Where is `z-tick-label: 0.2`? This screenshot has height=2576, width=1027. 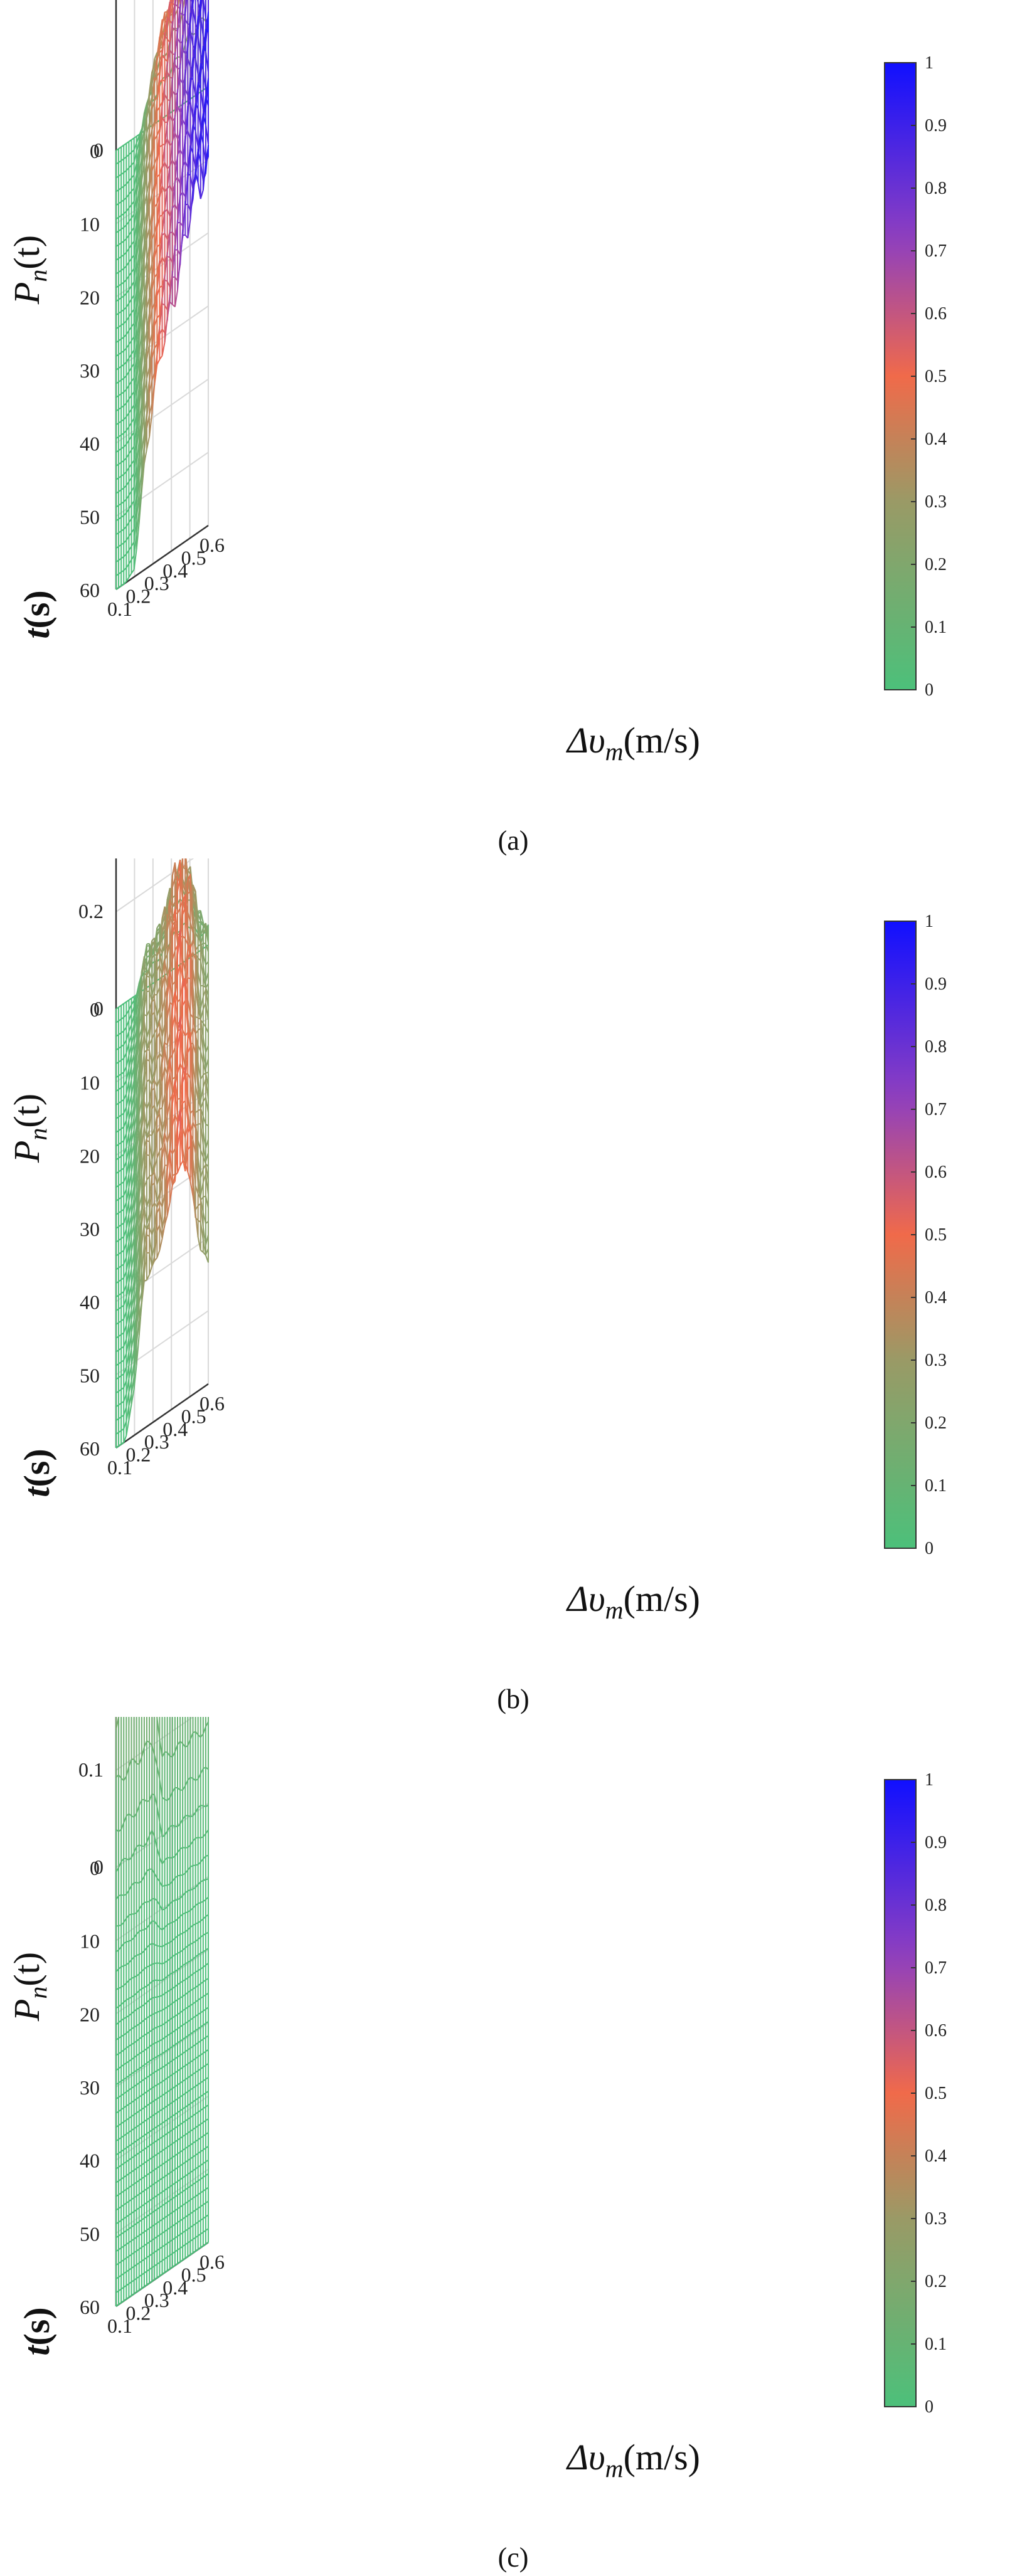 z-tick-label: 0.2 is located at coordinates (91, 911).